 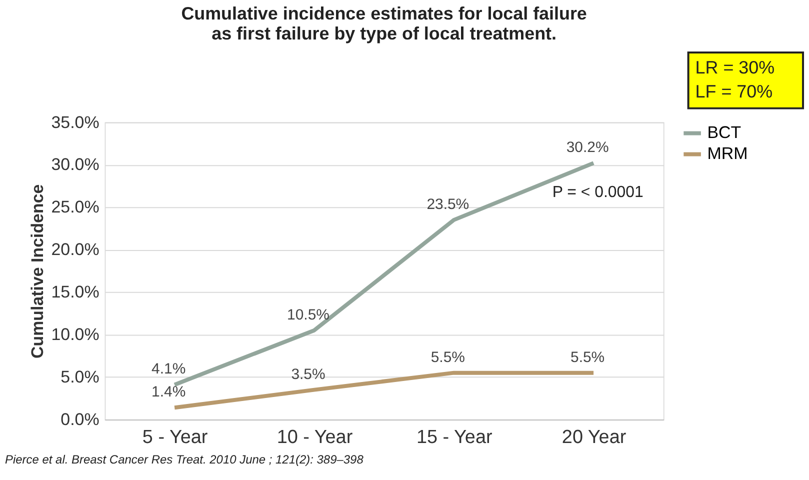 What do you see at coordinates (80, 420) in the screenshot?
I see `y-tick-label: 0.0%` at bounding box center [80, 420].